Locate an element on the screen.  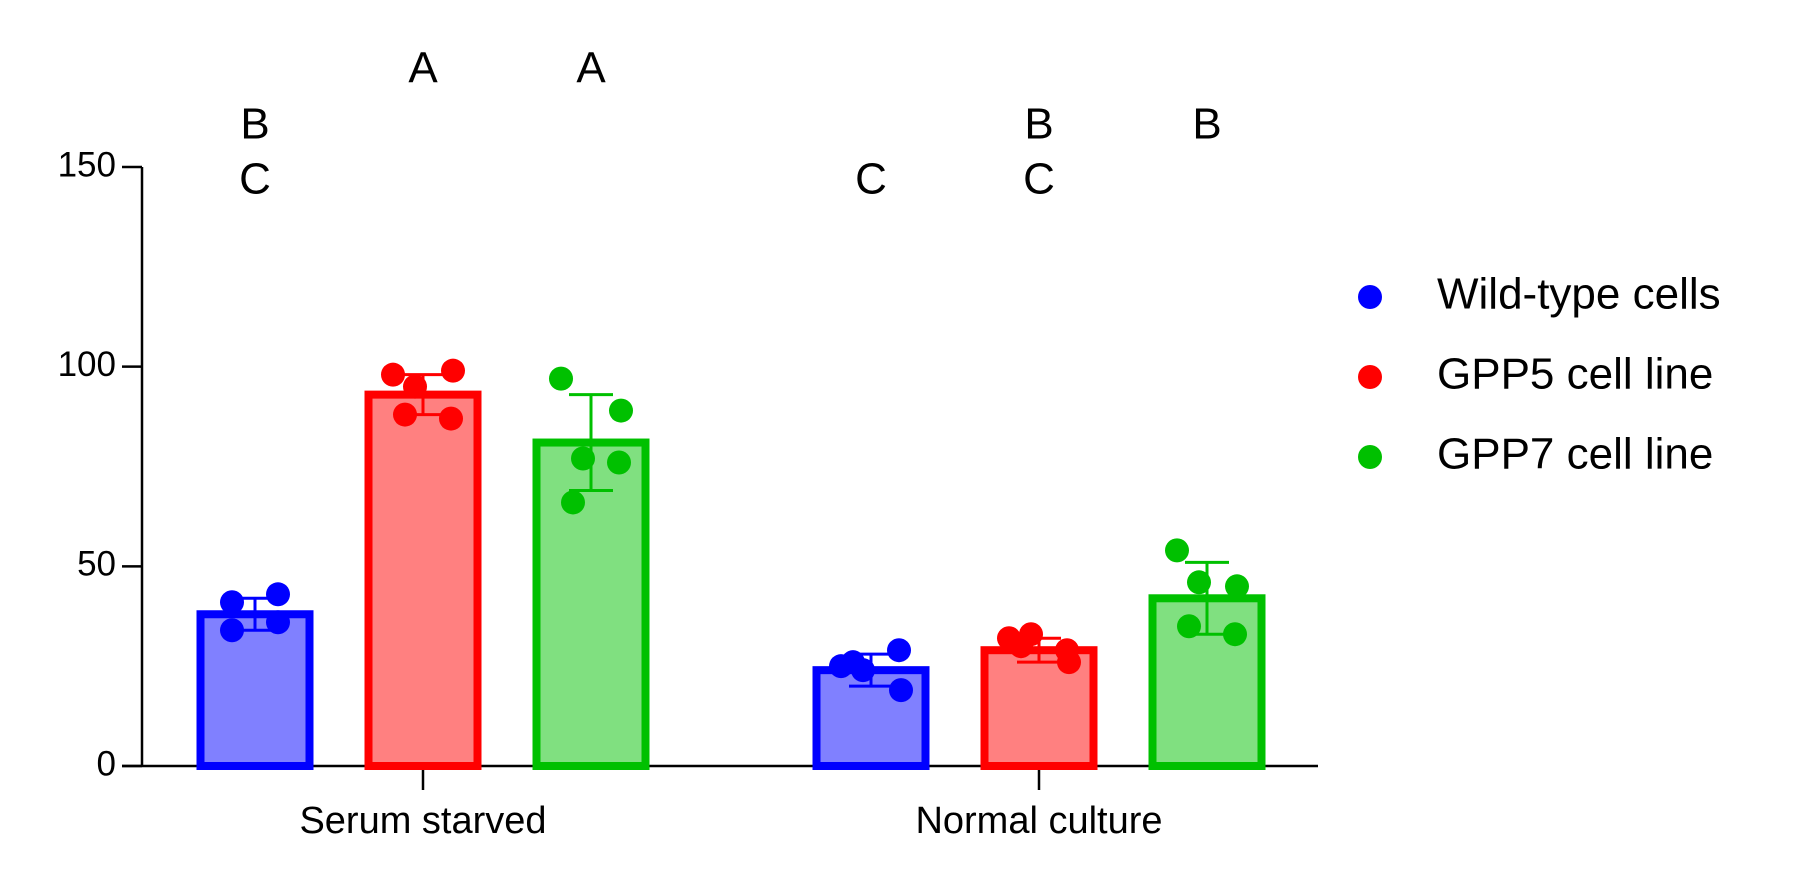
x-tick-label: Serum starved is located at coordinates (422, 821).